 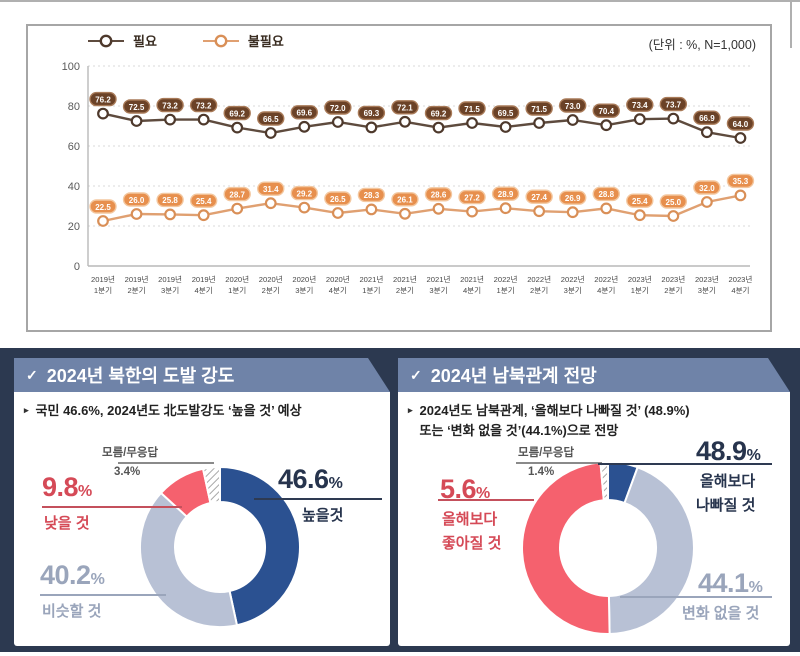 I want to click on unknown-value: 1.4%, so click(x=541, y=472).